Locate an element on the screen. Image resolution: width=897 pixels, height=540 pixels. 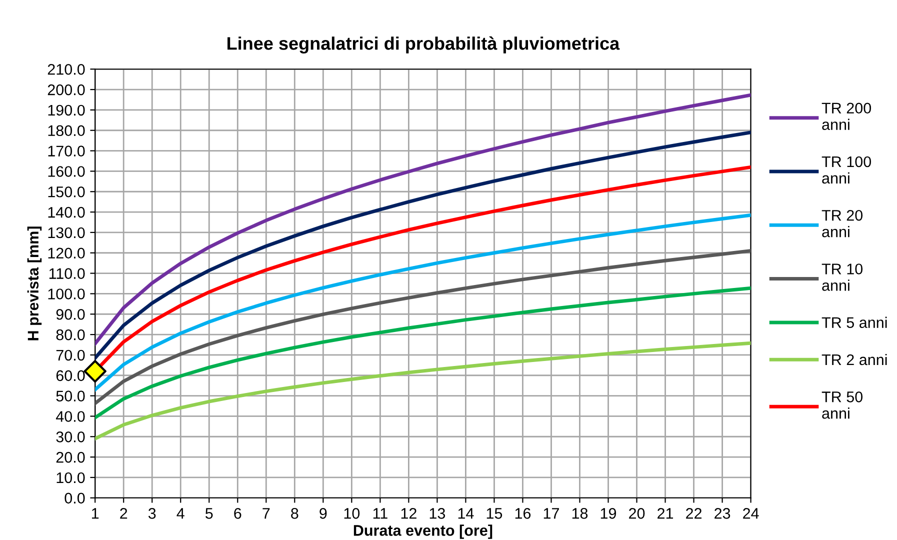
y-tick-label: 80.0 is located at coordinates (70, 334).